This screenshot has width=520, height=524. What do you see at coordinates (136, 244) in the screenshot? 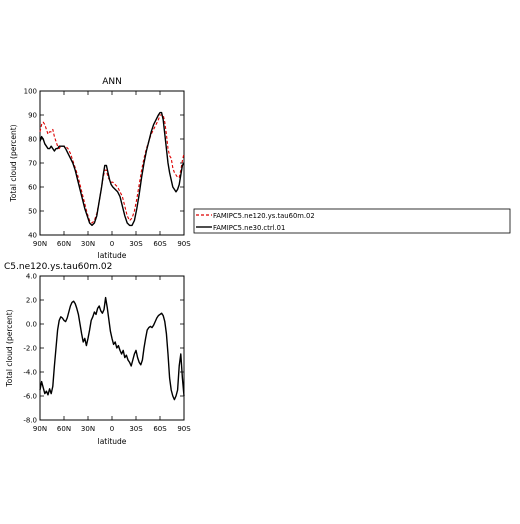
I see `top-x-tick-label: 30S` at bounding box center [136, 244].